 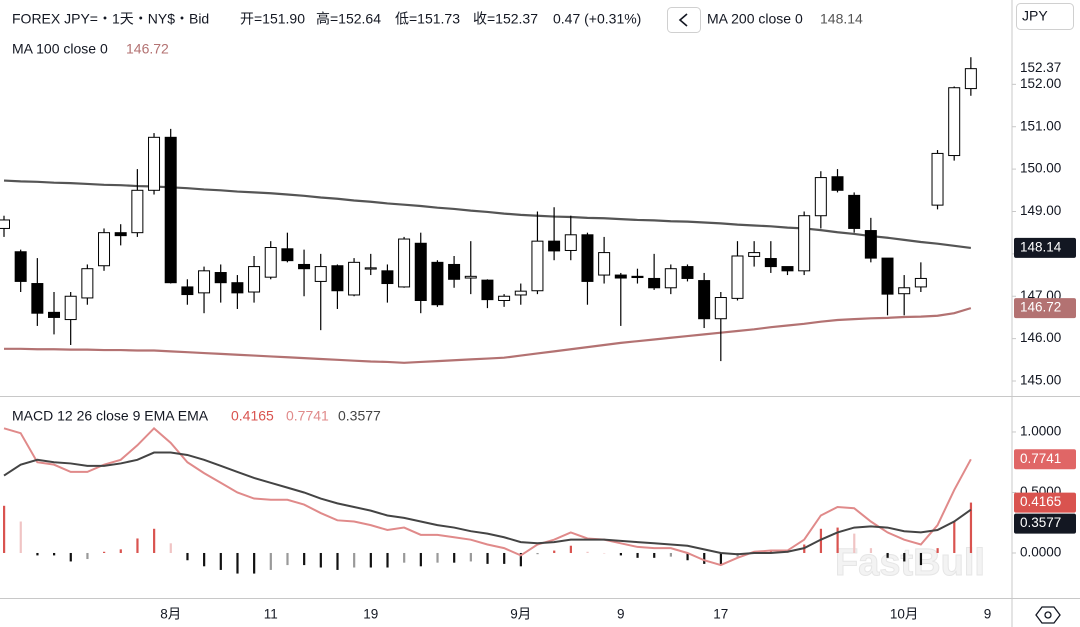 I want to click on last-value-label: 146.72, so click(x=1040, y=307).